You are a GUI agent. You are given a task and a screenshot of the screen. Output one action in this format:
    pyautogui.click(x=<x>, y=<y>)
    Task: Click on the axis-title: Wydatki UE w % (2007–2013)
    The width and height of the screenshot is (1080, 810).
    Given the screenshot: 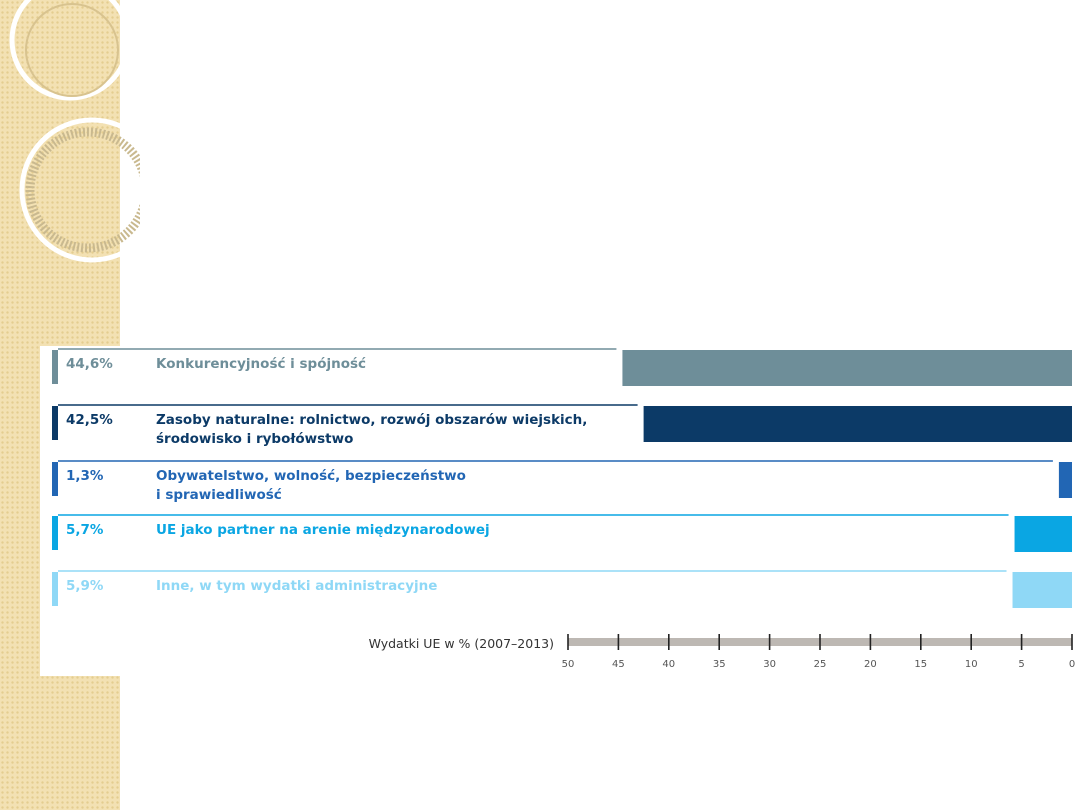 What is the action you would take?
    pyautogui.click(x=461, y=643)
    